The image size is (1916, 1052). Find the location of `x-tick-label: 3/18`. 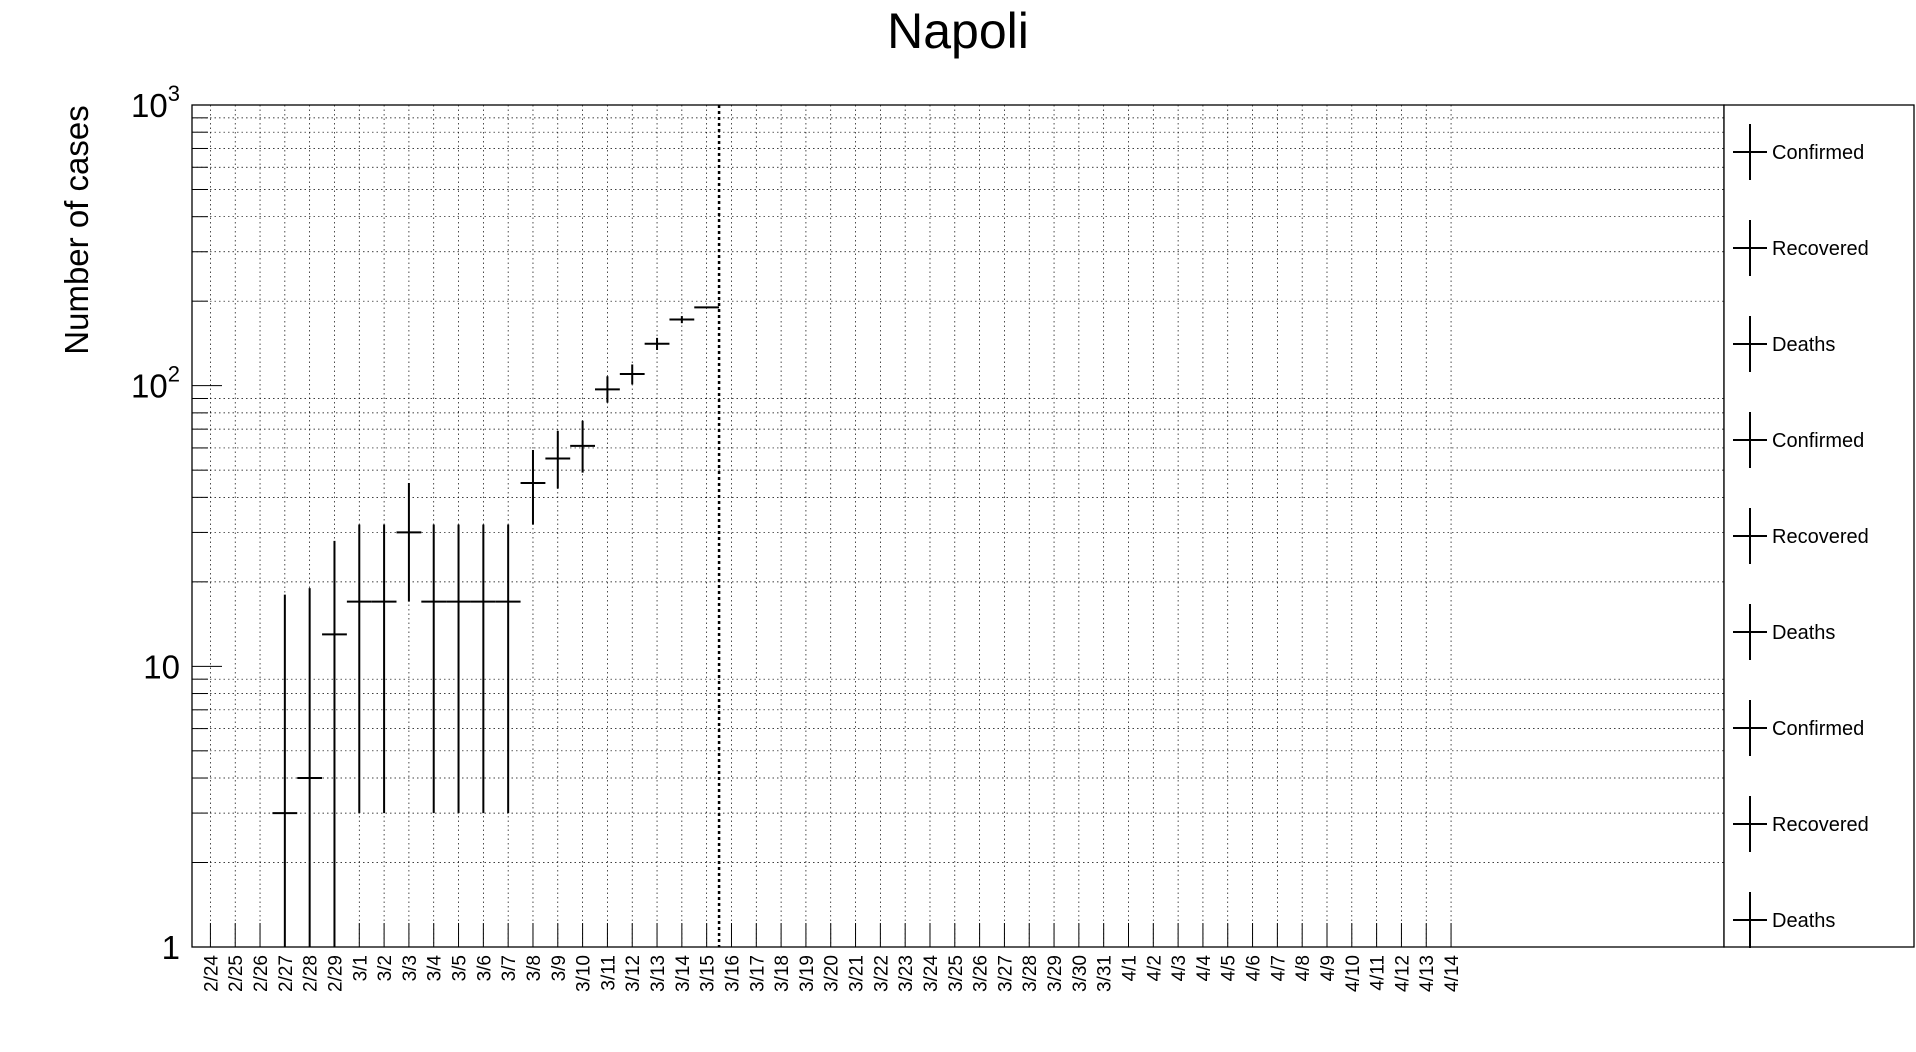

x-tick-label: 3/18 is located at coordinates (782, 973).